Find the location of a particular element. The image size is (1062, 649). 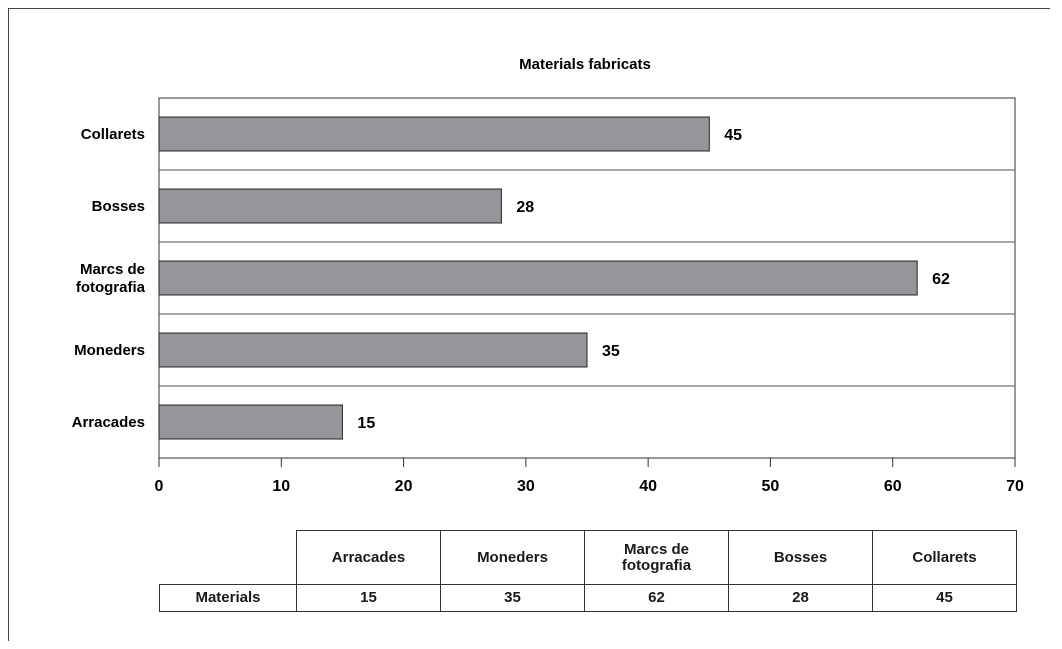

x-tick-label: 20 is located at coordinates (404, 486).